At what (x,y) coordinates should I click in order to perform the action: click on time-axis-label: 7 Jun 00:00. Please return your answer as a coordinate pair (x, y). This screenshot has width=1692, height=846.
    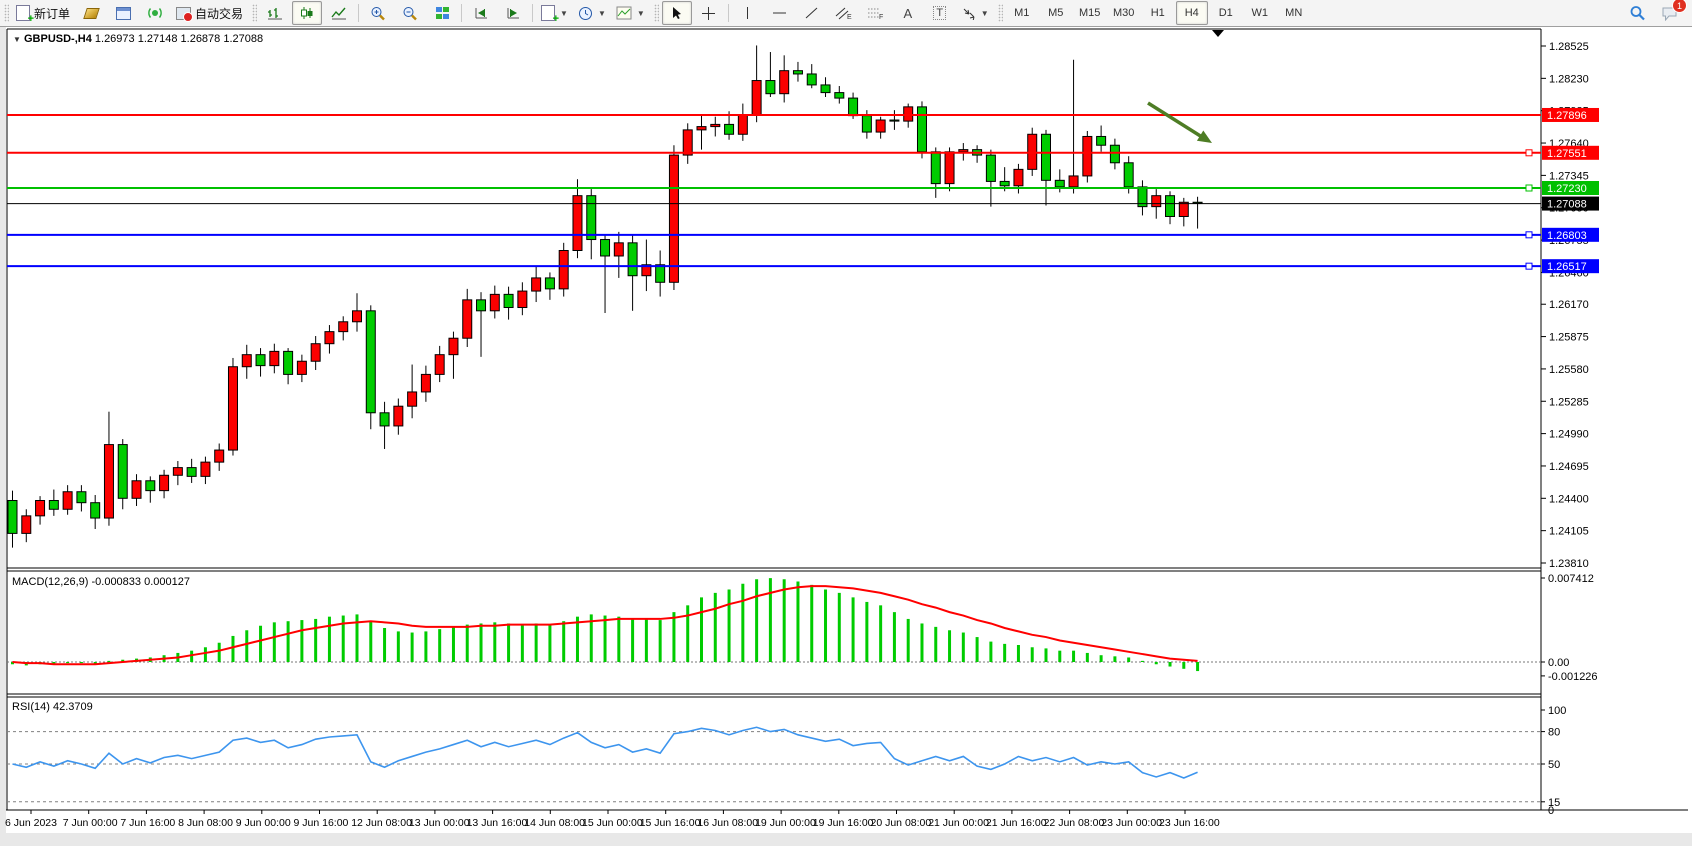
    Looking at the image, I should click on (90, 823).